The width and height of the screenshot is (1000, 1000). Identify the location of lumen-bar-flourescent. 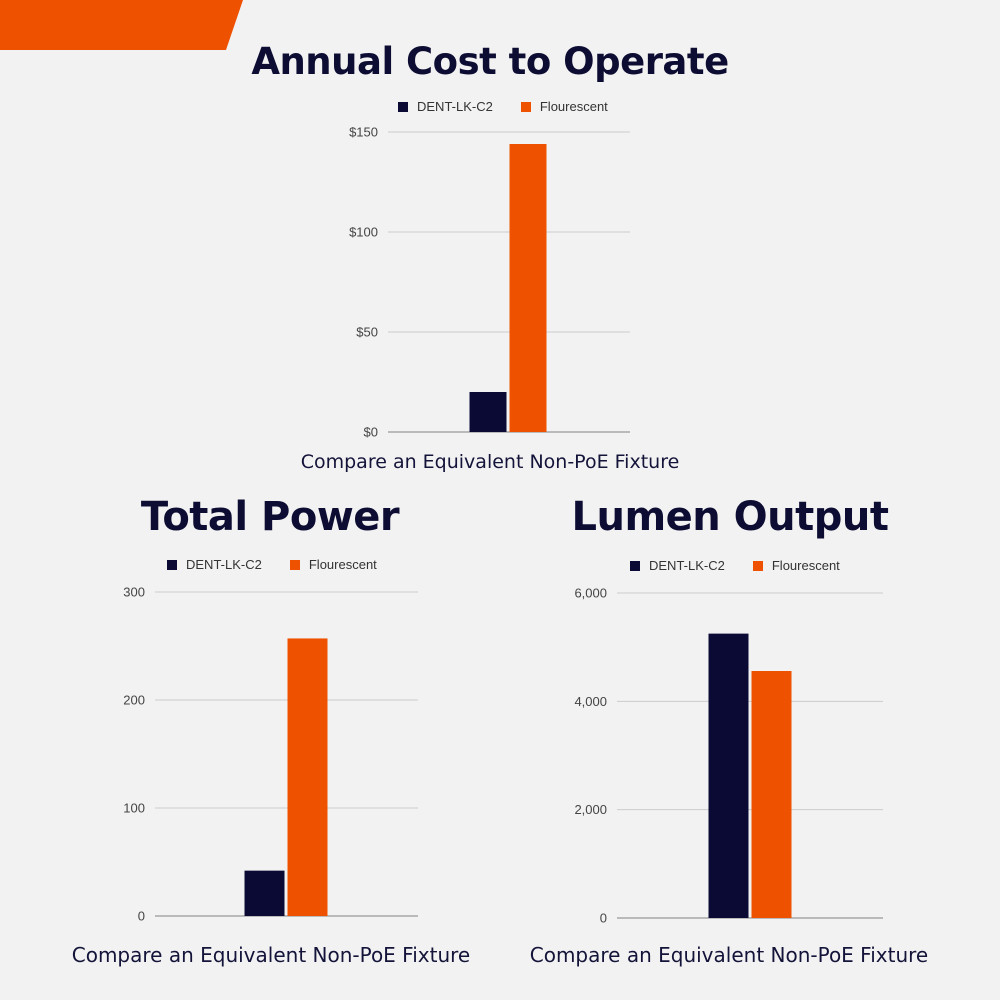
(771, 794).